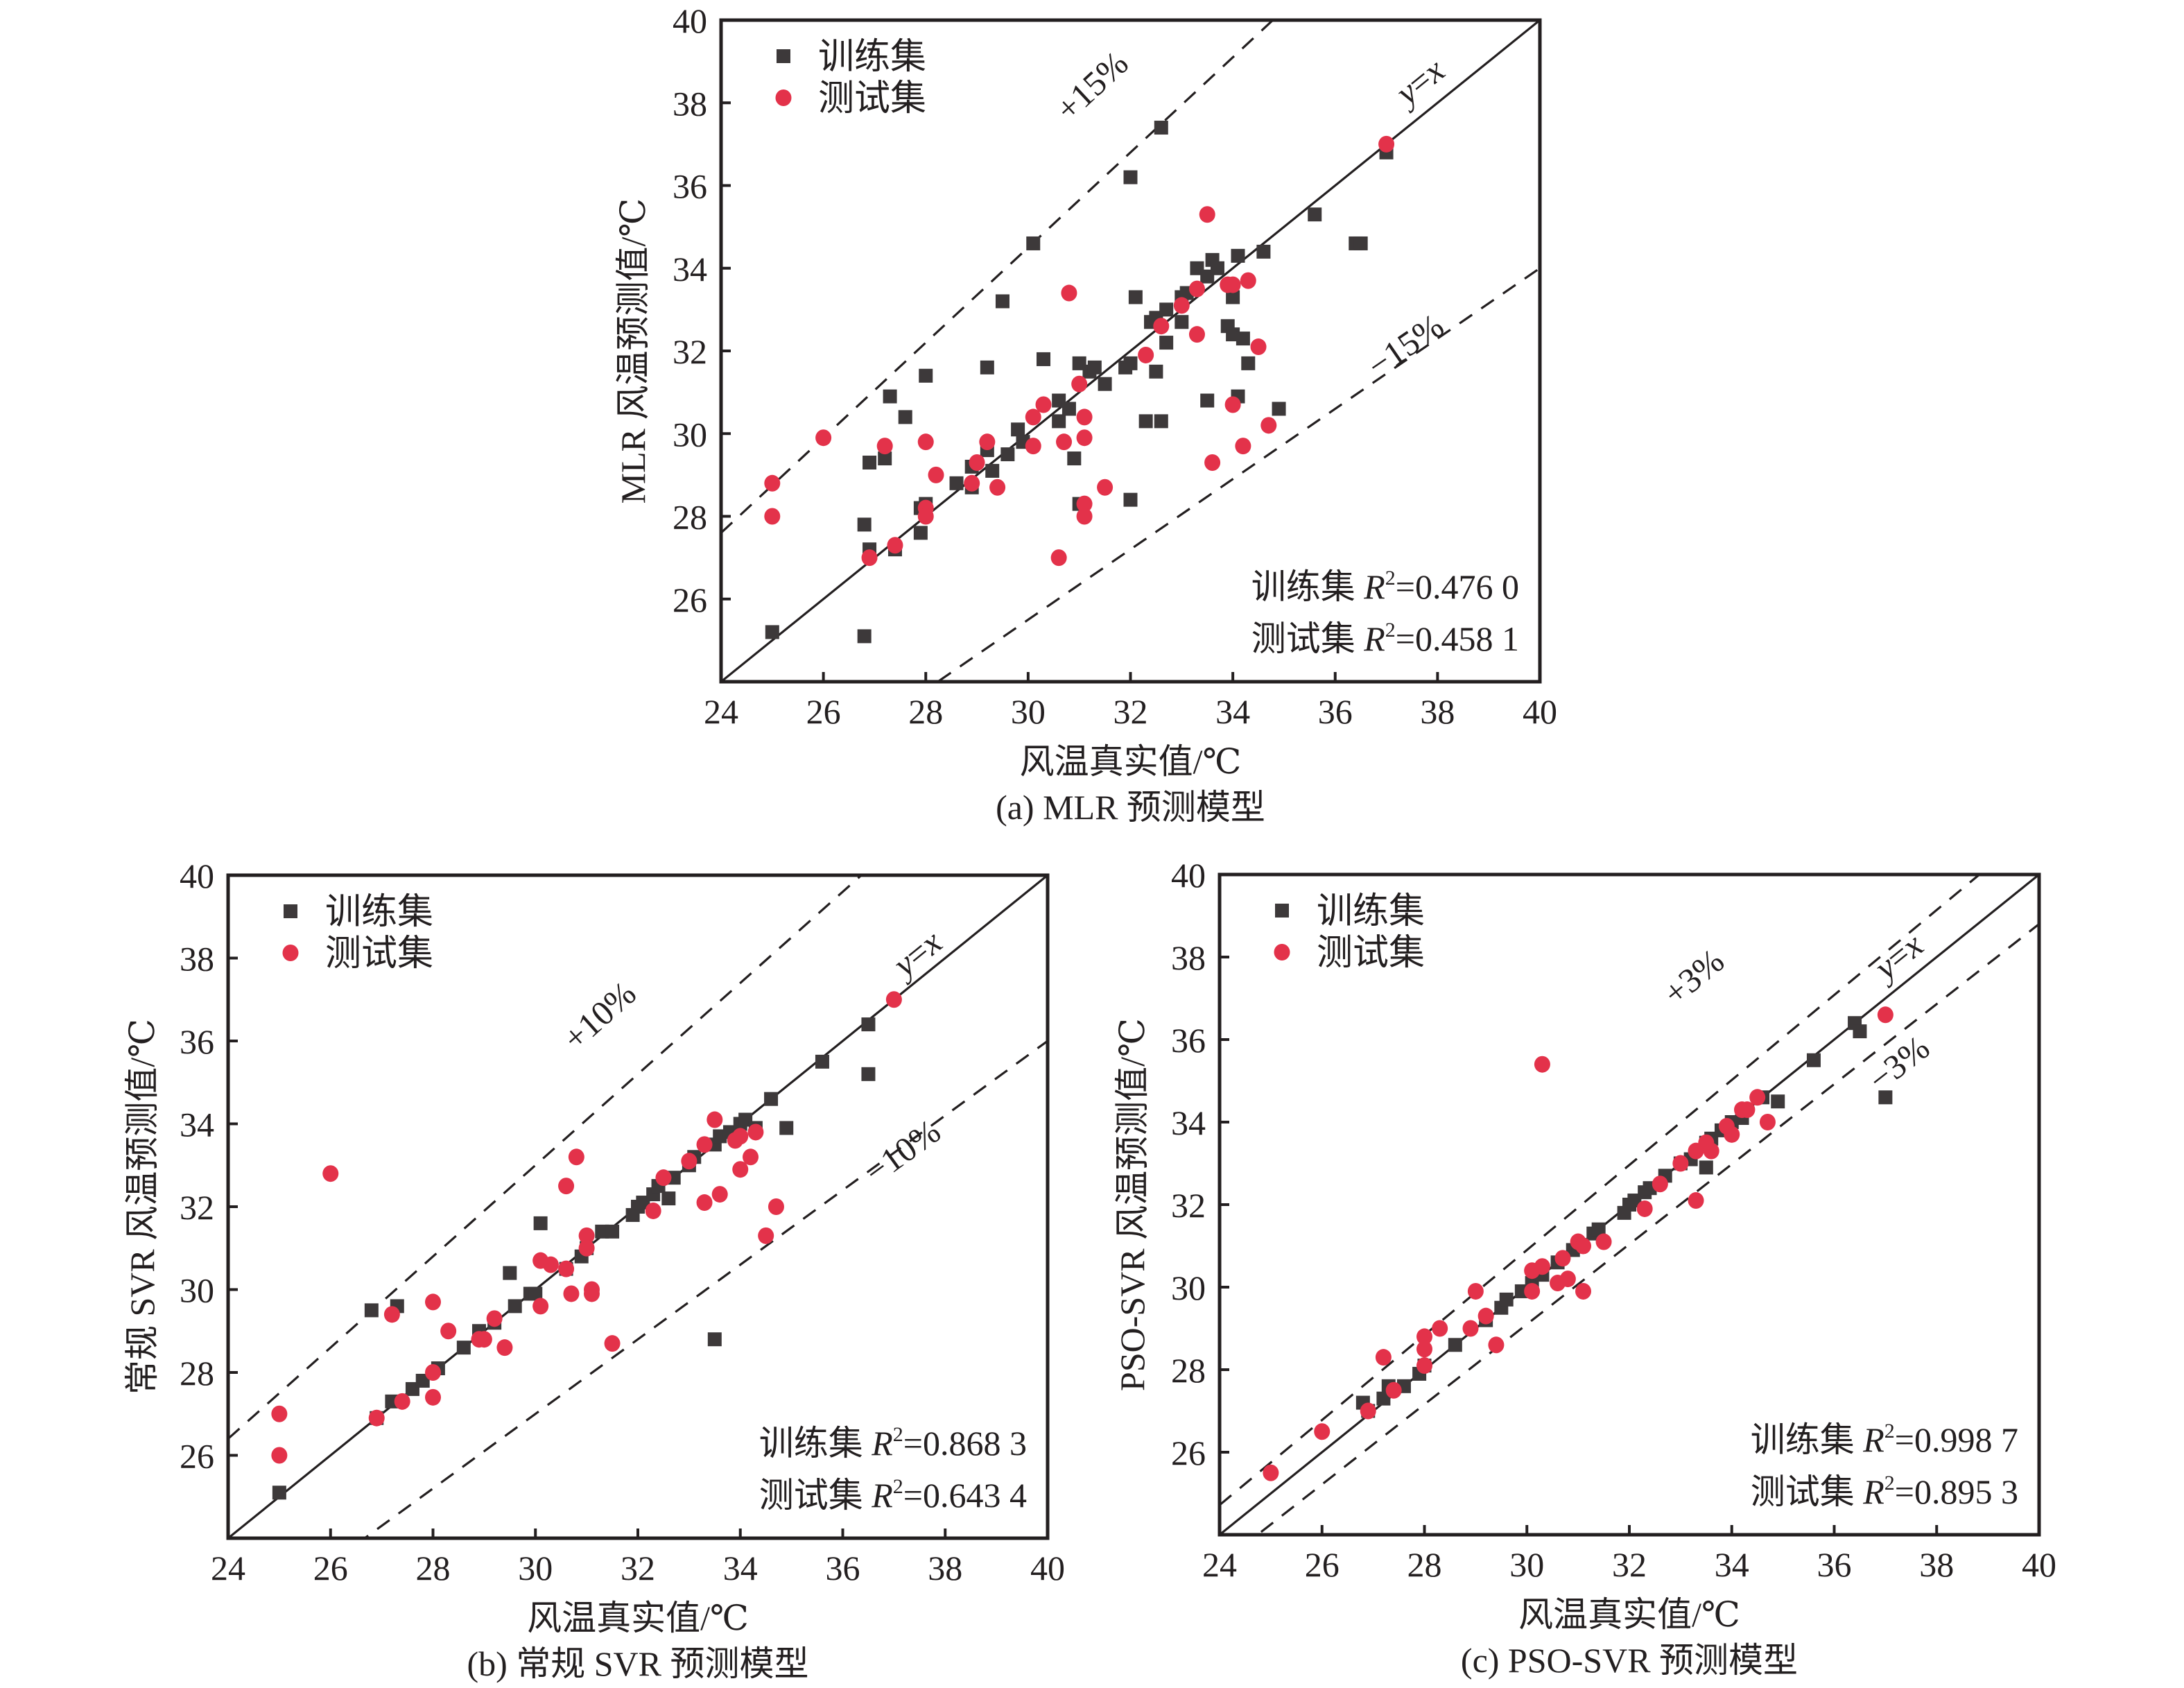 Image resolution: width=2184 pixels, height=1688 pixels. Describe the element at coordinates (690, 186) in the screenshot. I see `y-tick-label: 36` at that location.